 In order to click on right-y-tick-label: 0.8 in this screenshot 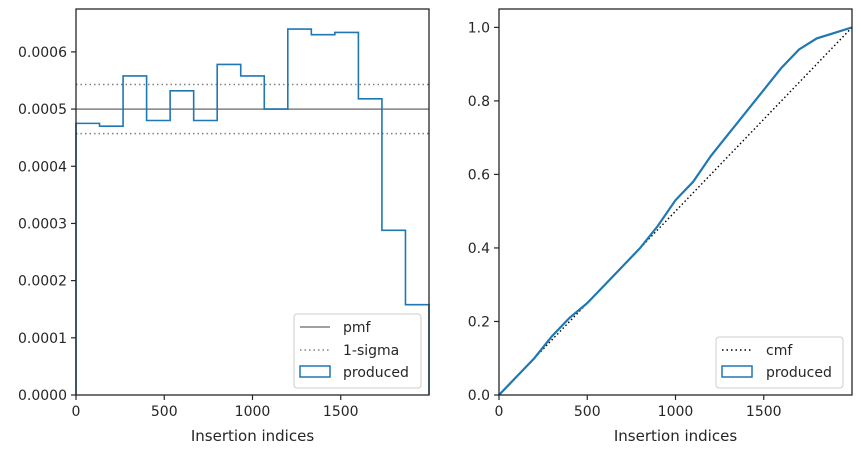, I will do `click(479, 102)`.